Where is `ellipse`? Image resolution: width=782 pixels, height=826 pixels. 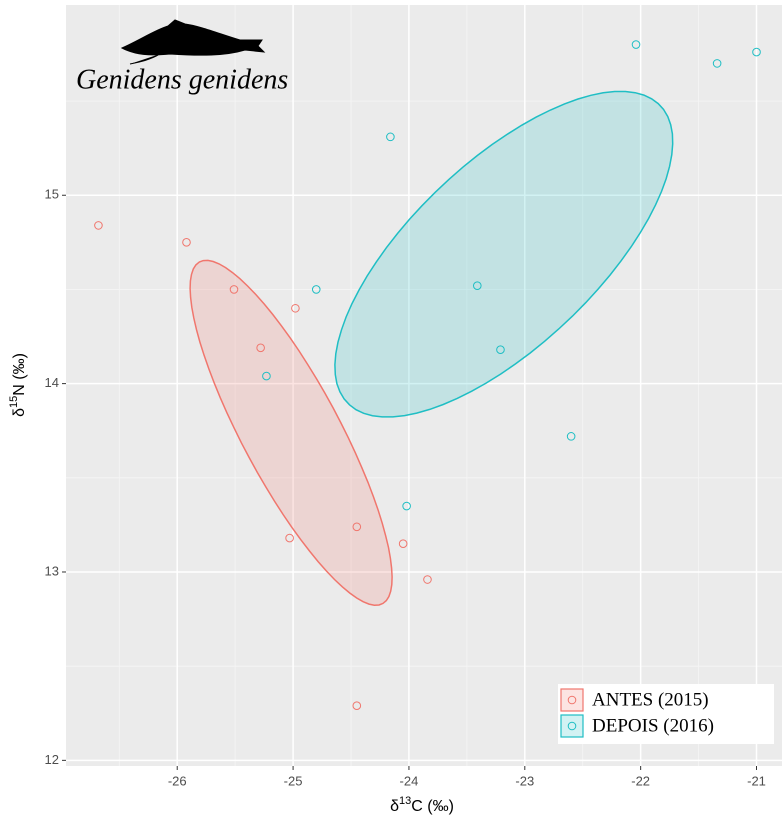
ellipse is located at coordinates (291, 432).